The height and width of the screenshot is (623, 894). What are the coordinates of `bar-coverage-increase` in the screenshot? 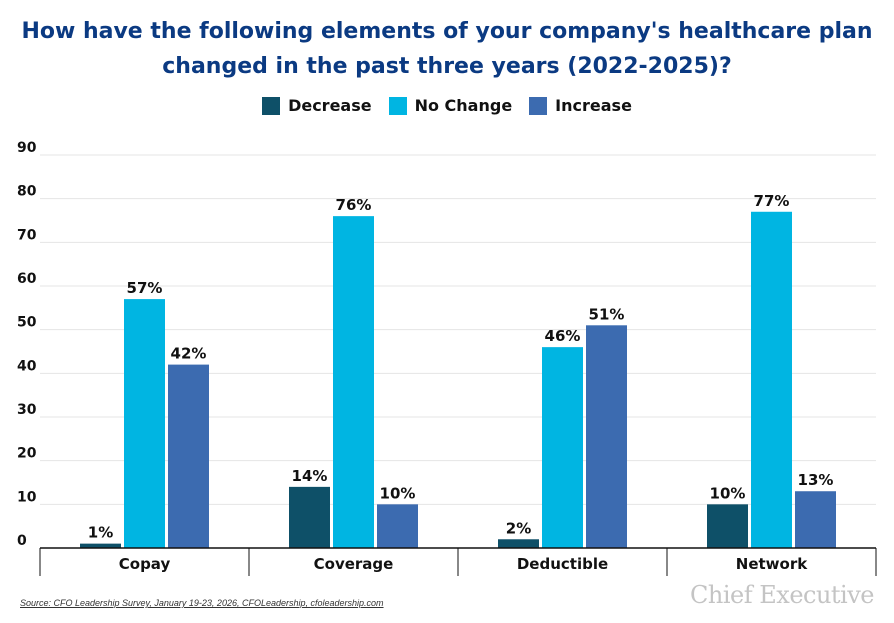 It's located at (397, 526).